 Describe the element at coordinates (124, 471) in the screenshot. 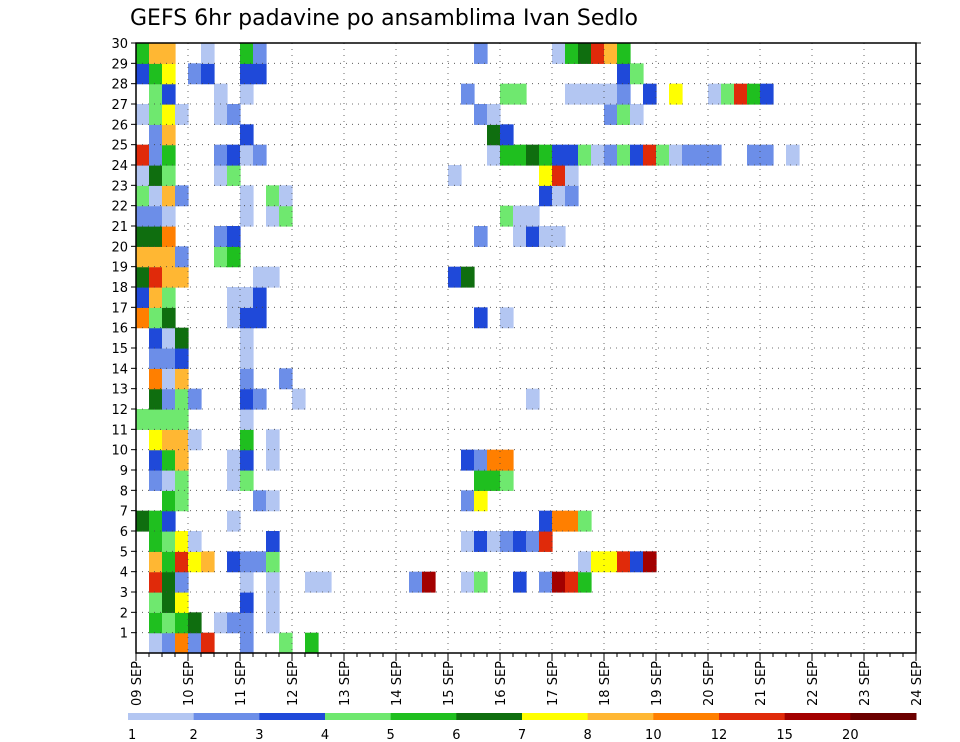

I see `y-tick-label: 9` at that location.